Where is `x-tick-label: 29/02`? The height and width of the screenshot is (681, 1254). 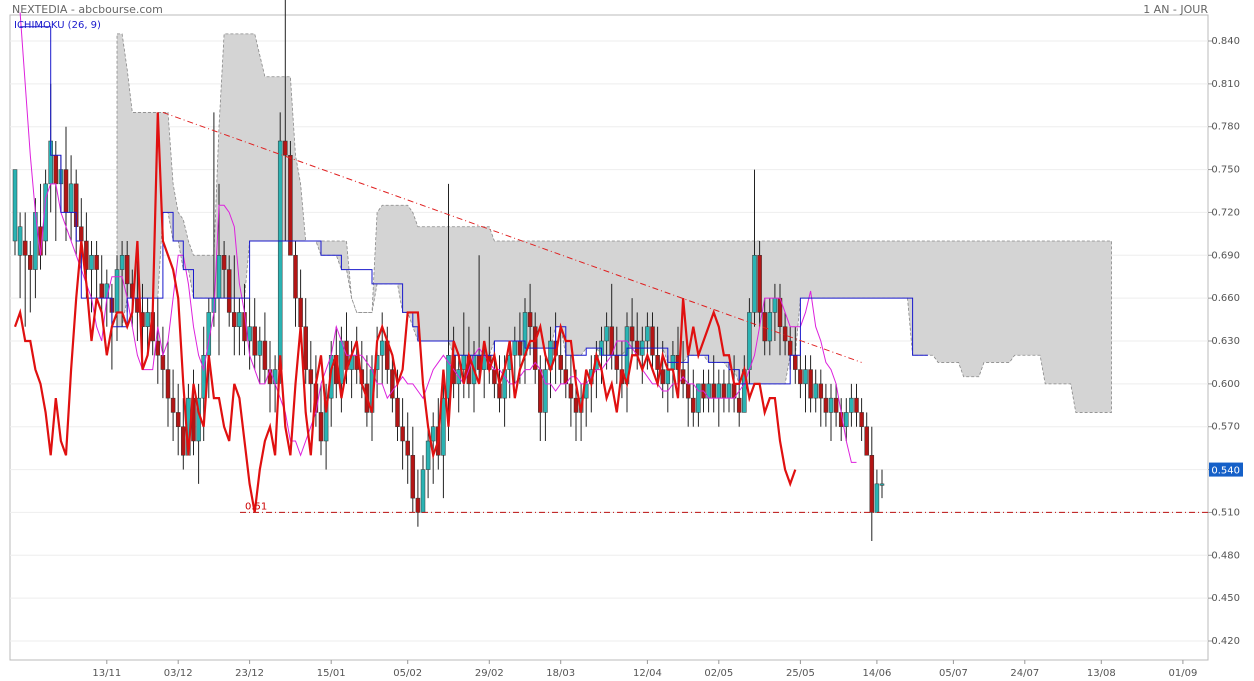
x-tick-label: 29/02 is located at coordinates (489, 673).